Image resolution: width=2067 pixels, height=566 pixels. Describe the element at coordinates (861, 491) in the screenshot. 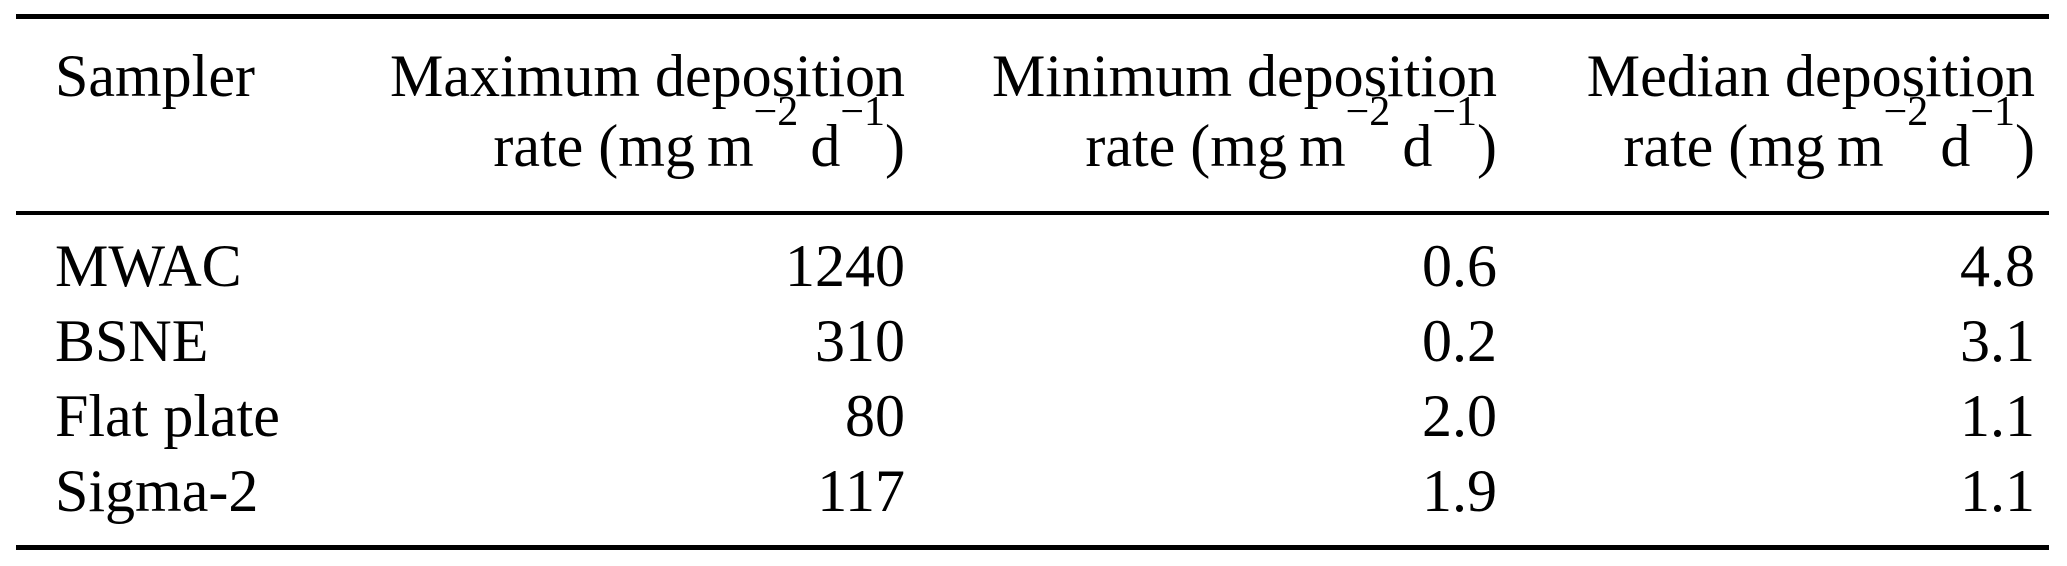

I see `cell-max-rate: 117` at that location.